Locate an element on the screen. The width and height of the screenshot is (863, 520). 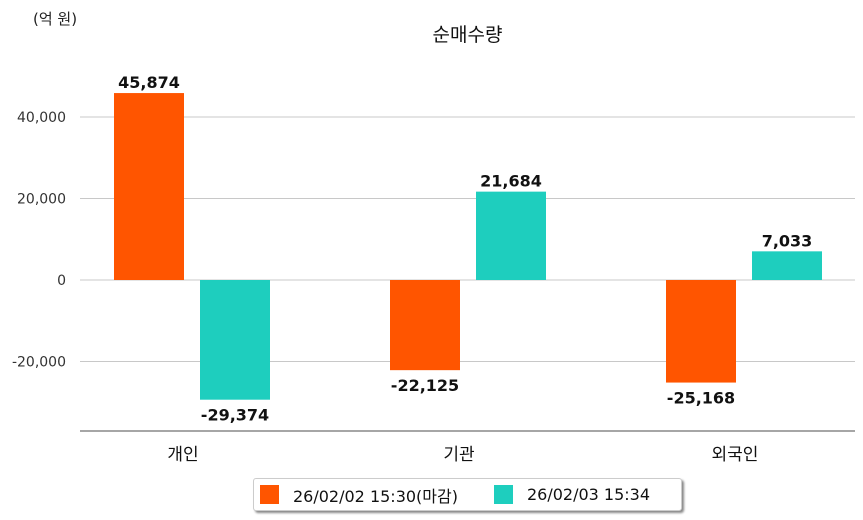
data-label: 7,033 is located at coordinates (787, 240).